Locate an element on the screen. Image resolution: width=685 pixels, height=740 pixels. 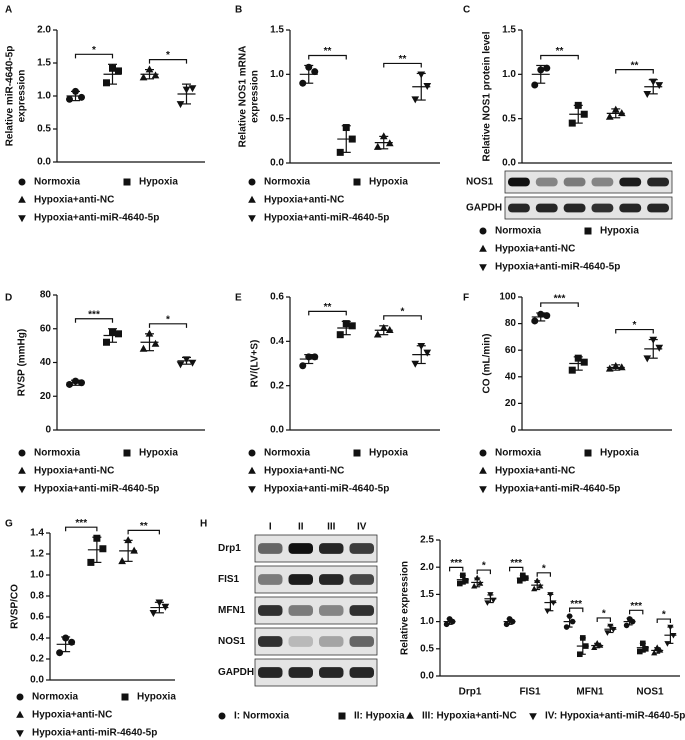
y-tick-label: 0.6 is located at coordinates (37, 617).